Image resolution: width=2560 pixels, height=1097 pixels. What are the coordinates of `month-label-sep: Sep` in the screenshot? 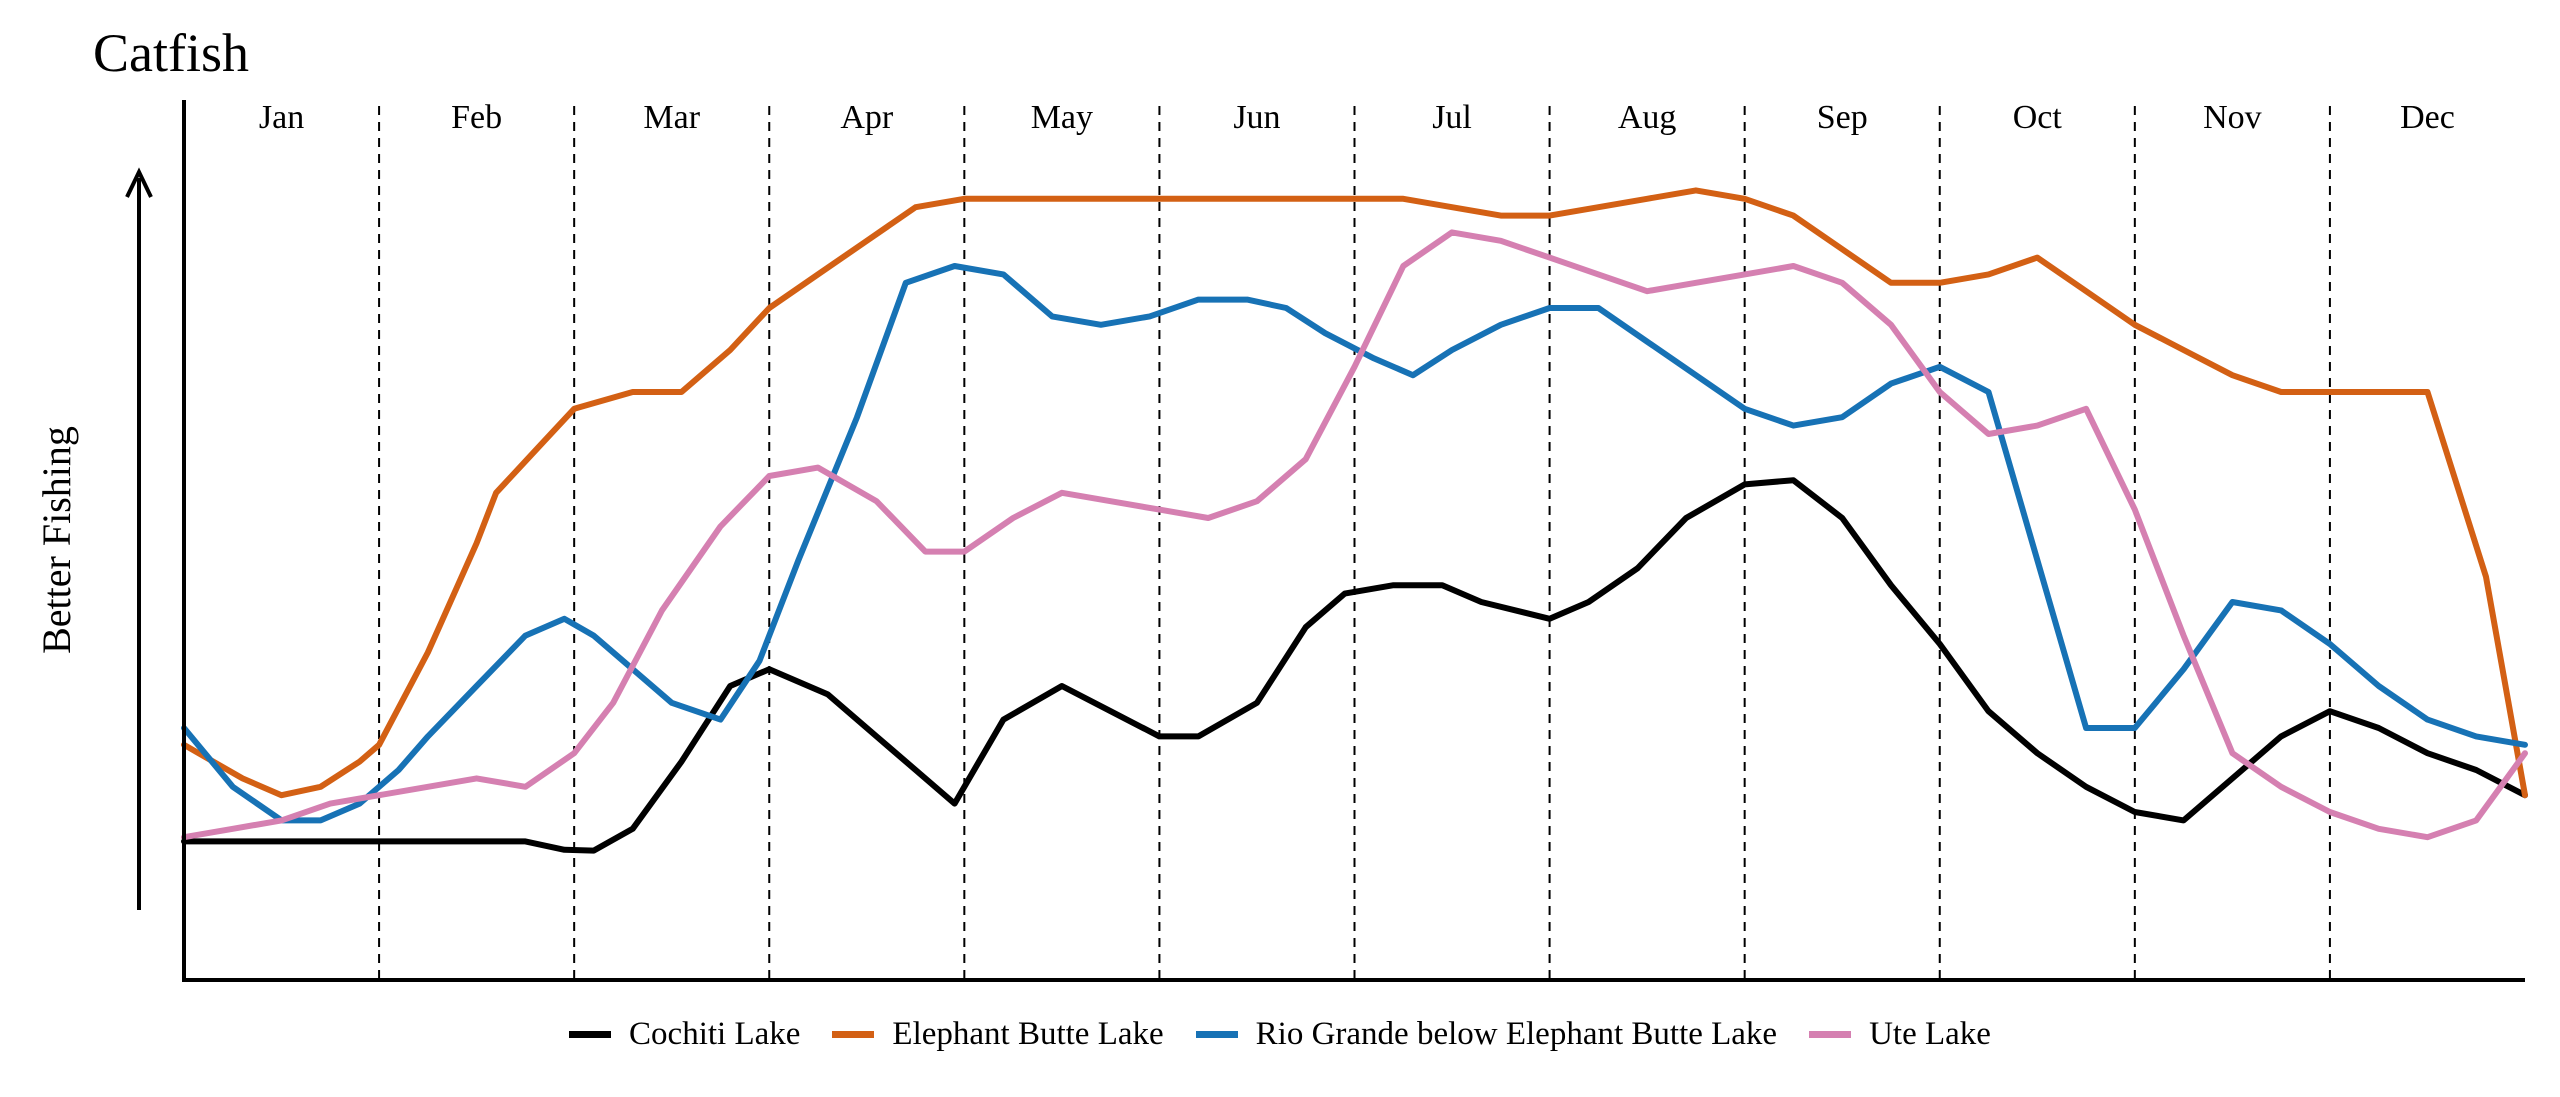 It's located at (1842, 117).